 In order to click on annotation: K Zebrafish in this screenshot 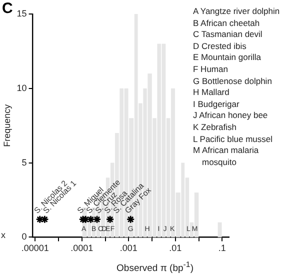, I will do `click(215, 128)`.